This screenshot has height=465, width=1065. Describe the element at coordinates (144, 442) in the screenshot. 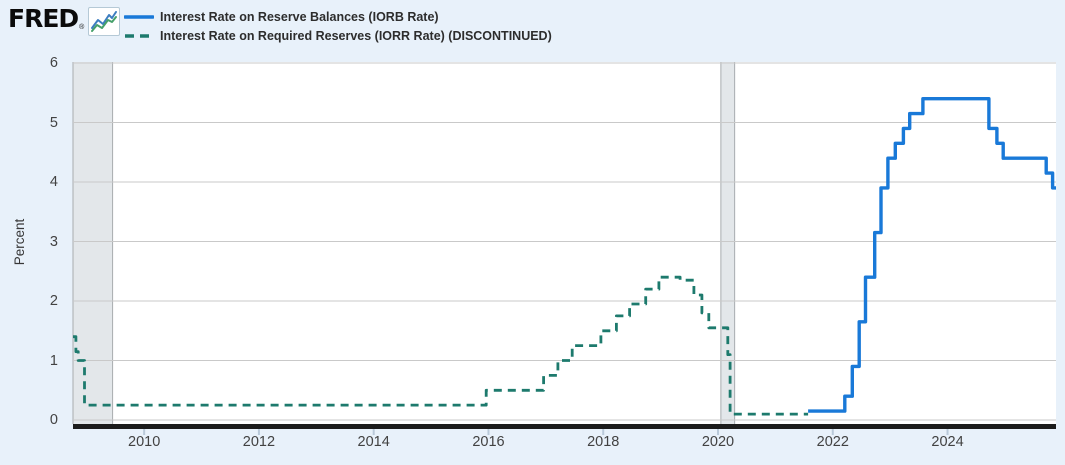

I see `x-tick-label: 2010` at that location.